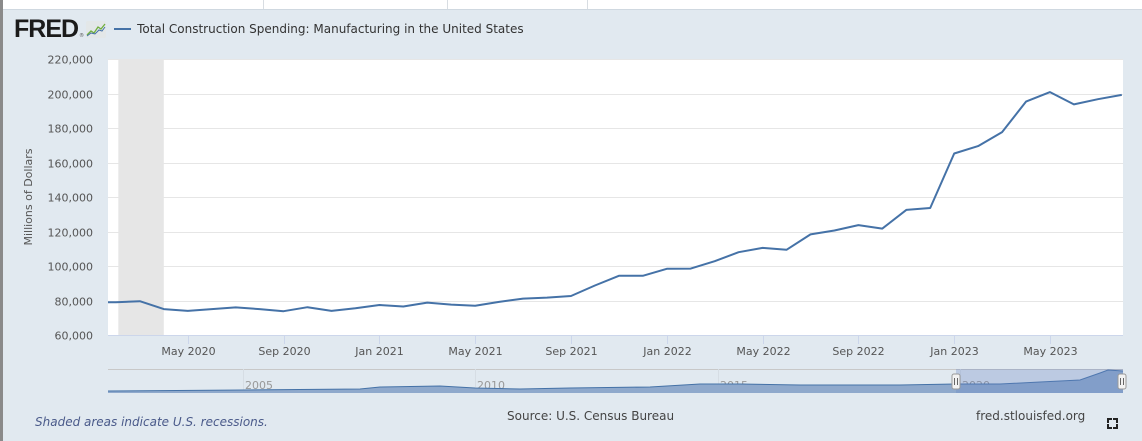 This screenshot has height=441, width=1142. Describe the element at coordinates (71, 60) in the screenshot. I see `y-tick-label: 220,000` at that location.